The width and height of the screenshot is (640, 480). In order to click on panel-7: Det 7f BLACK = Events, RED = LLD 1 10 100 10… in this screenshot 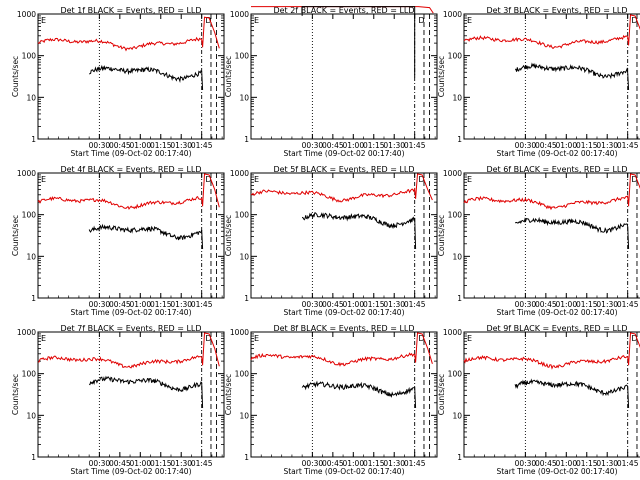, I will do `click(118, 400)`.